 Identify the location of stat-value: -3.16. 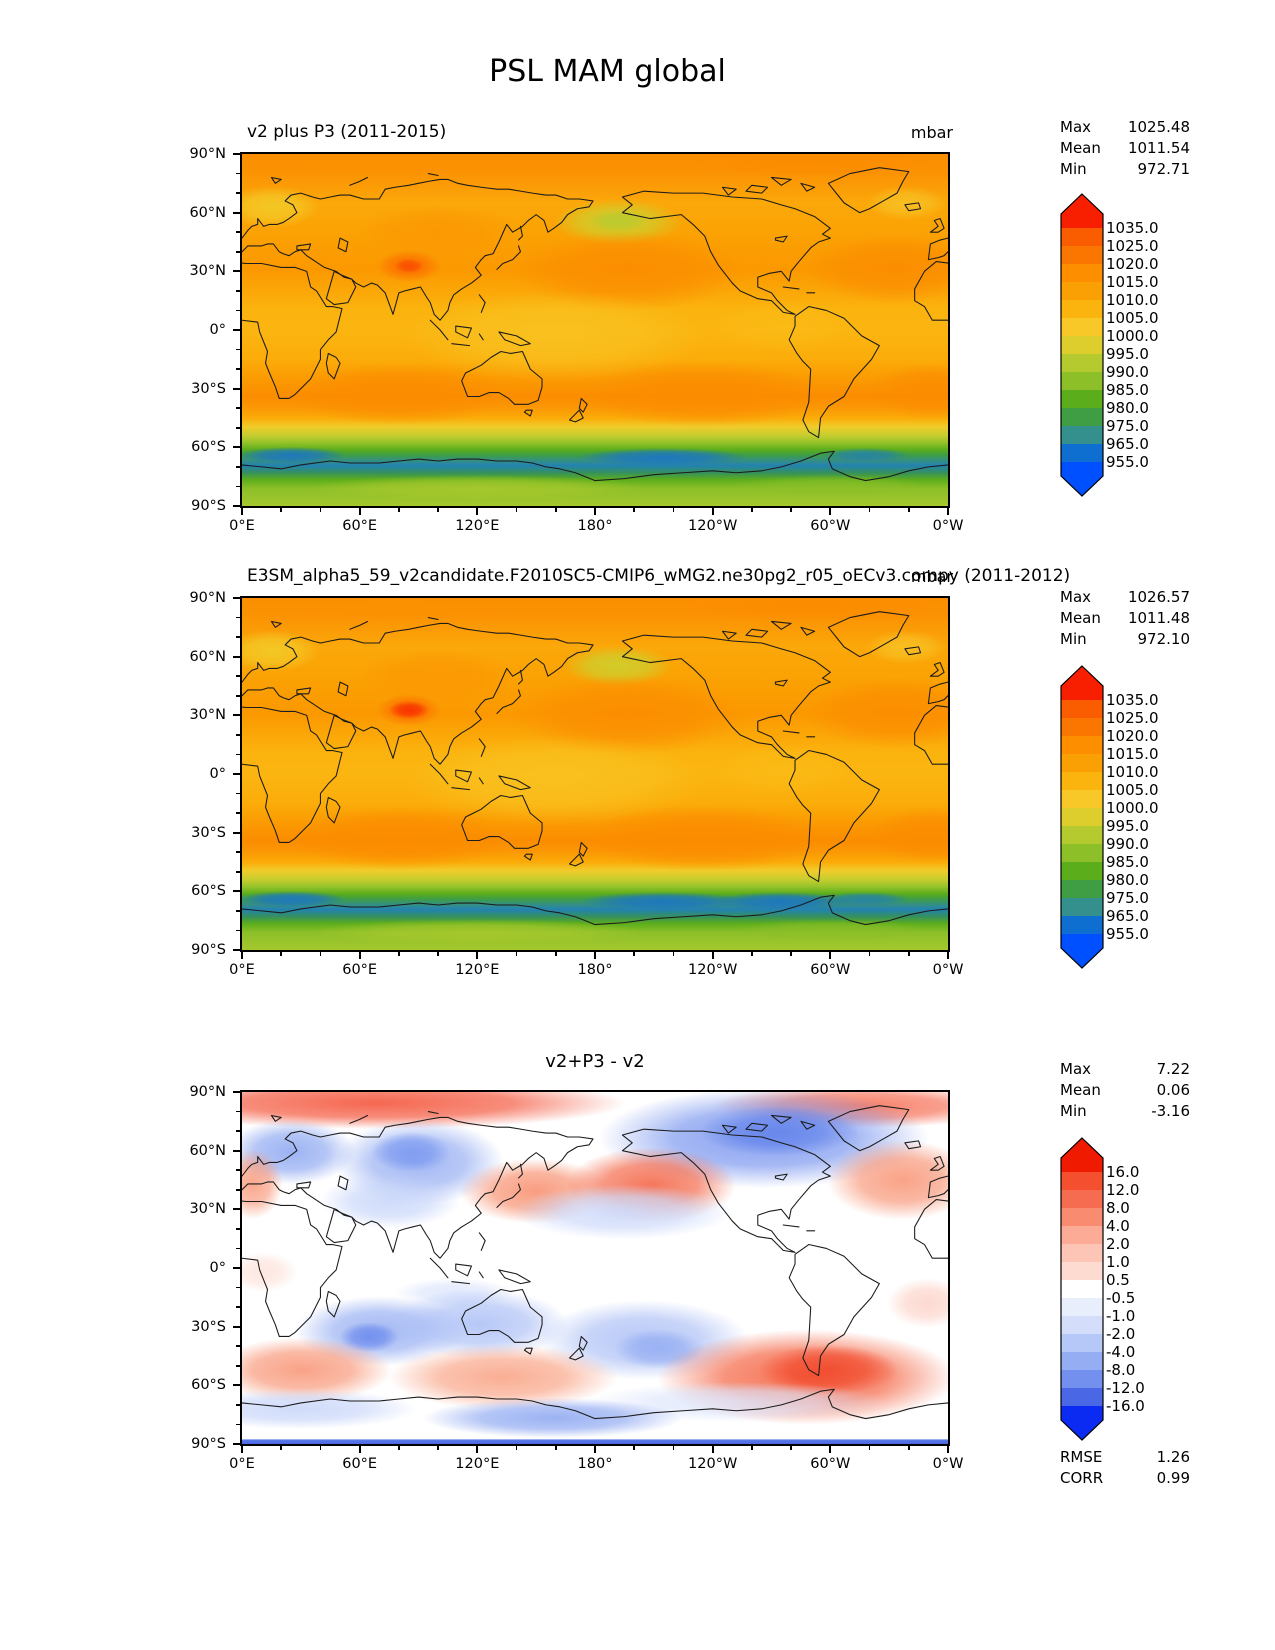
(1170, 1111).